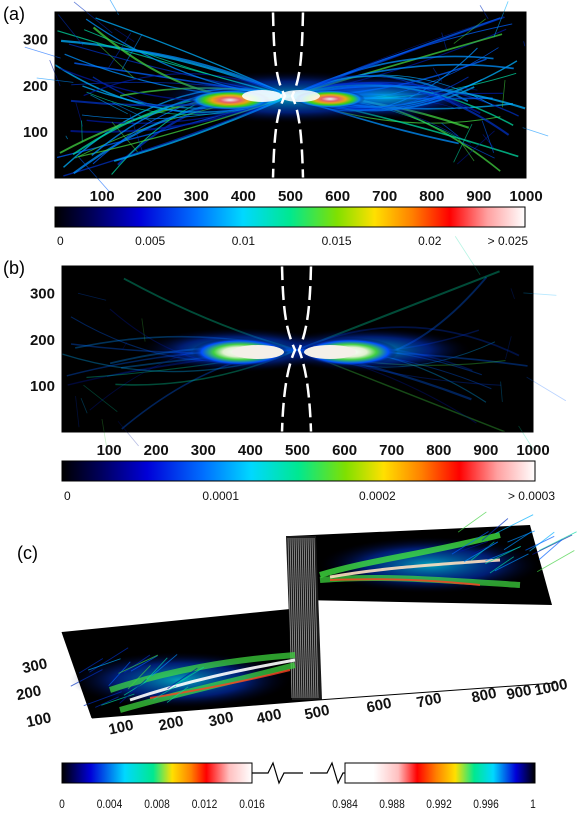 This screenshot has width=579, height=819. Describe the element at coordinates (440, 773) in the screenshot. I see `panel-c-colorbar-right` at that location.